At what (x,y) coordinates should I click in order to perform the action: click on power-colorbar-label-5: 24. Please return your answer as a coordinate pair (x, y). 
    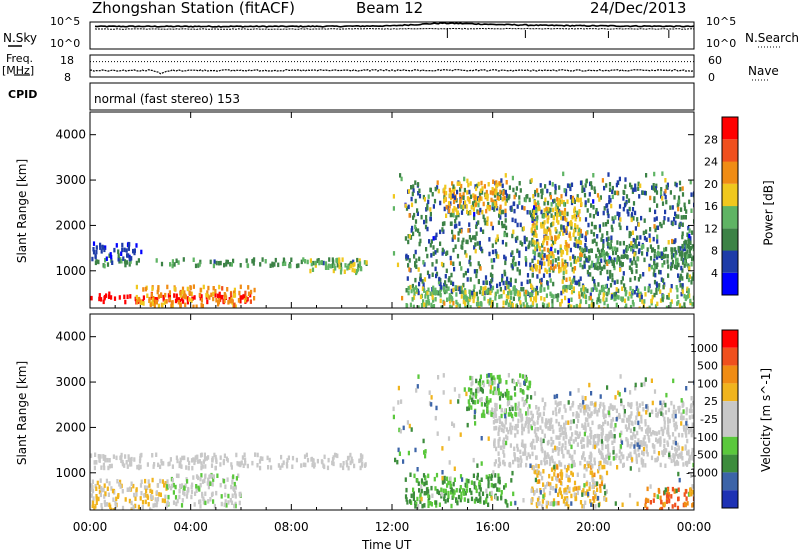
    Looking at the image, I should click on (711, 162).